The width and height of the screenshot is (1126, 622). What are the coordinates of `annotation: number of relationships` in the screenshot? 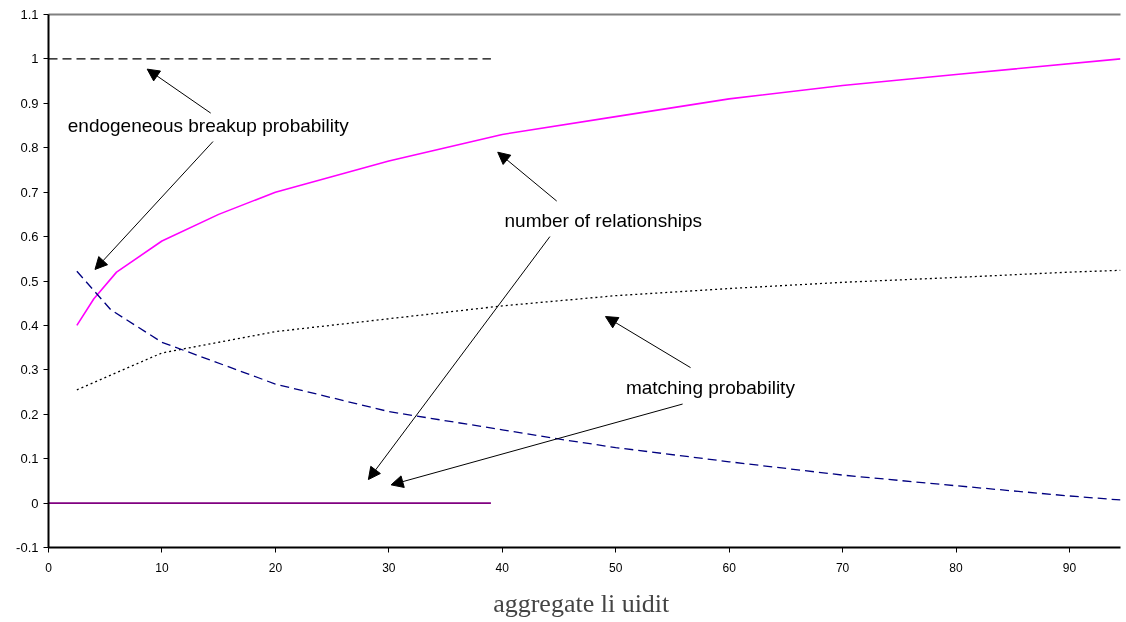 It's located at (603, 220).